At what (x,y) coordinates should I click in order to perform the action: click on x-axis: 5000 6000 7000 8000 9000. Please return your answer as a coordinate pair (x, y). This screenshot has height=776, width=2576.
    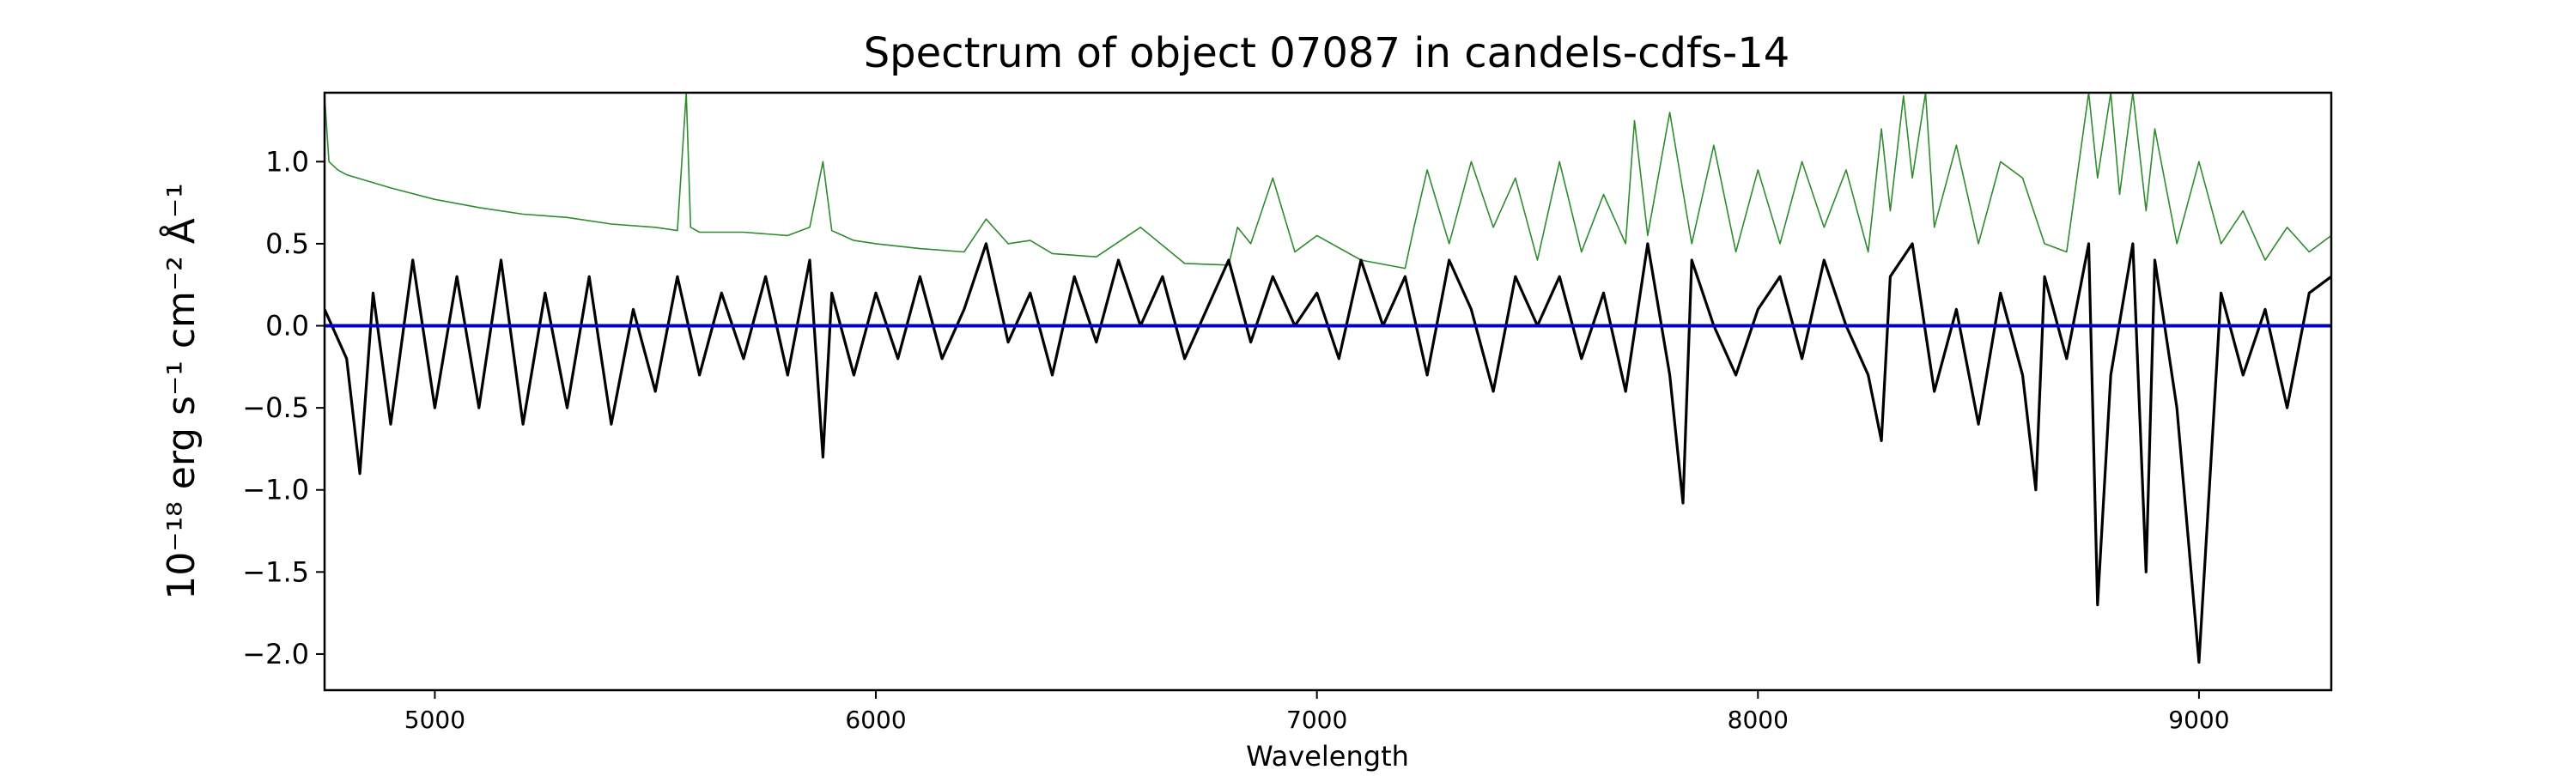
    Looking at the image, I should click on (1317, 712).